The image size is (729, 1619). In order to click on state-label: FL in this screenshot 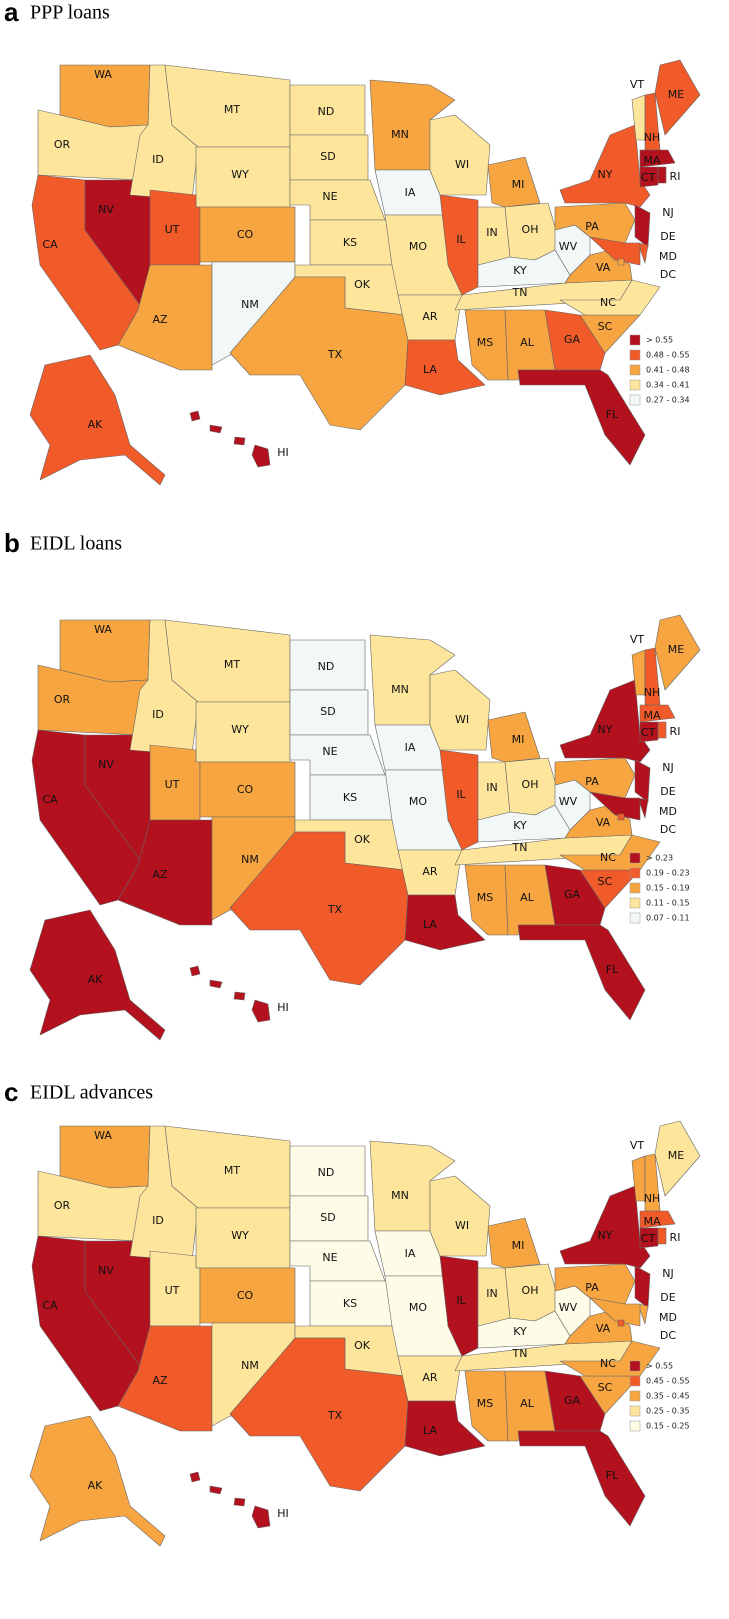, I will do `click(612, 1475)`.